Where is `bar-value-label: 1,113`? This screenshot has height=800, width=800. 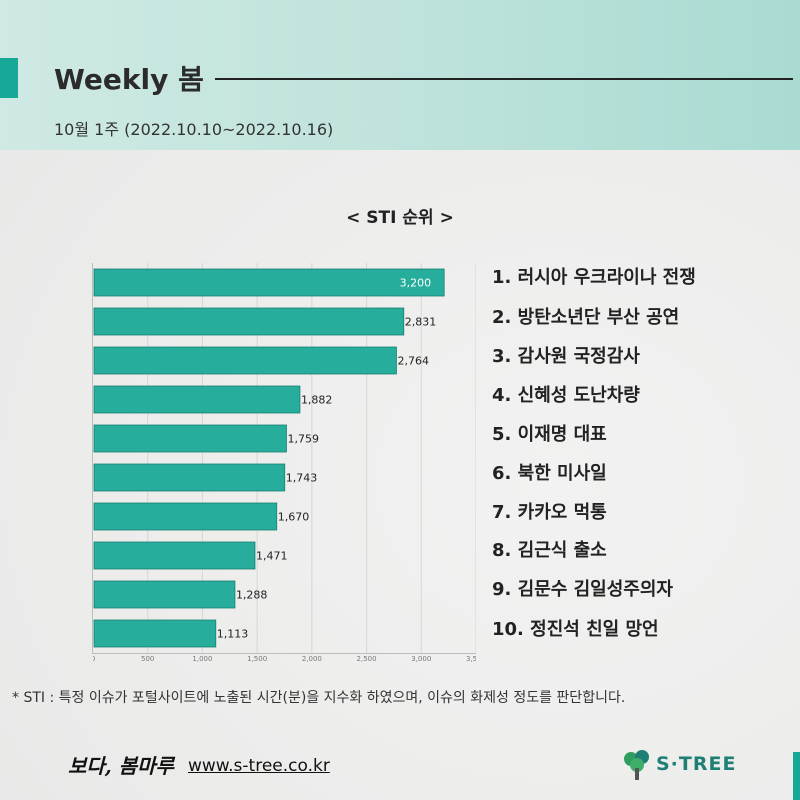 bar-value-label: 1,113 is located at coordinates (233, 634).